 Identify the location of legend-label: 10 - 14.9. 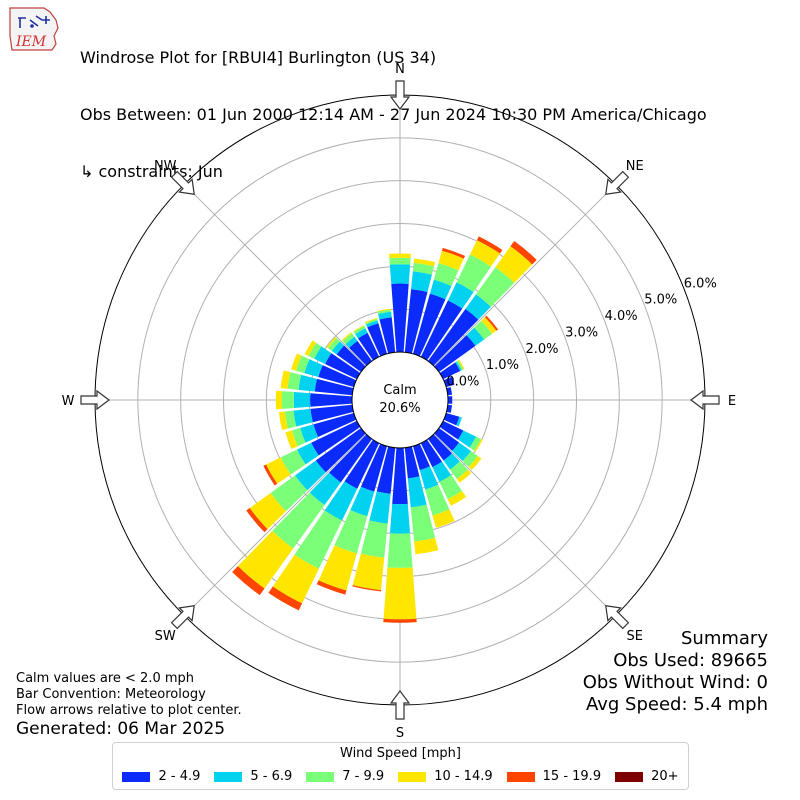
(463, 776).